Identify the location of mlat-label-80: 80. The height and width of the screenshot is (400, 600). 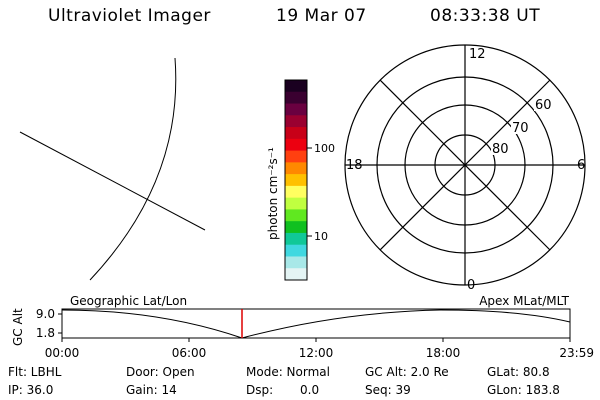
(500, 149).